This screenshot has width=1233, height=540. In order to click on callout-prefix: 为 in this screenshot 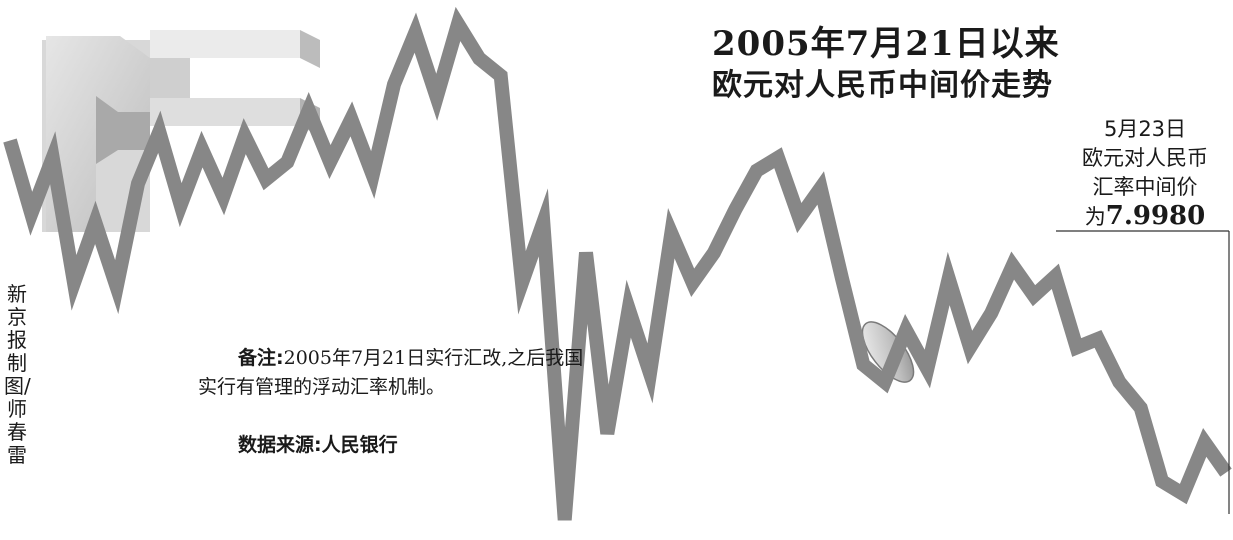, I will do `click(1095, 217)`.